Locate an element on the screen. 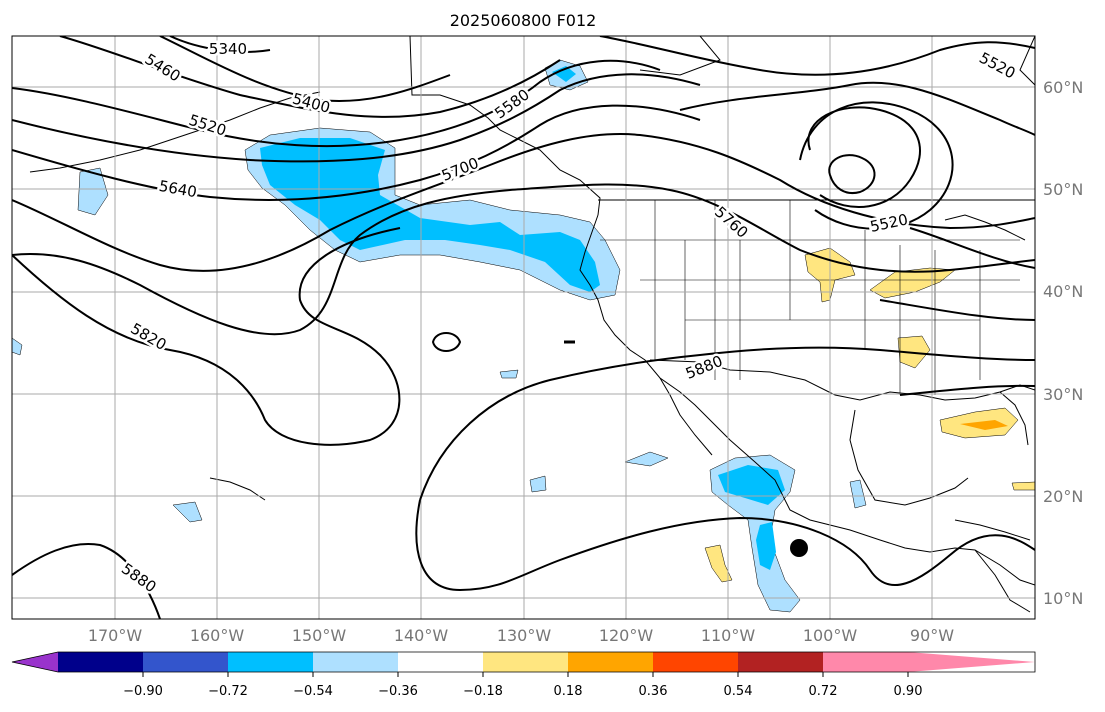 The width and height of the screenshot is (1105, 712). us-mexico-border is located at coordinates (742, 377).